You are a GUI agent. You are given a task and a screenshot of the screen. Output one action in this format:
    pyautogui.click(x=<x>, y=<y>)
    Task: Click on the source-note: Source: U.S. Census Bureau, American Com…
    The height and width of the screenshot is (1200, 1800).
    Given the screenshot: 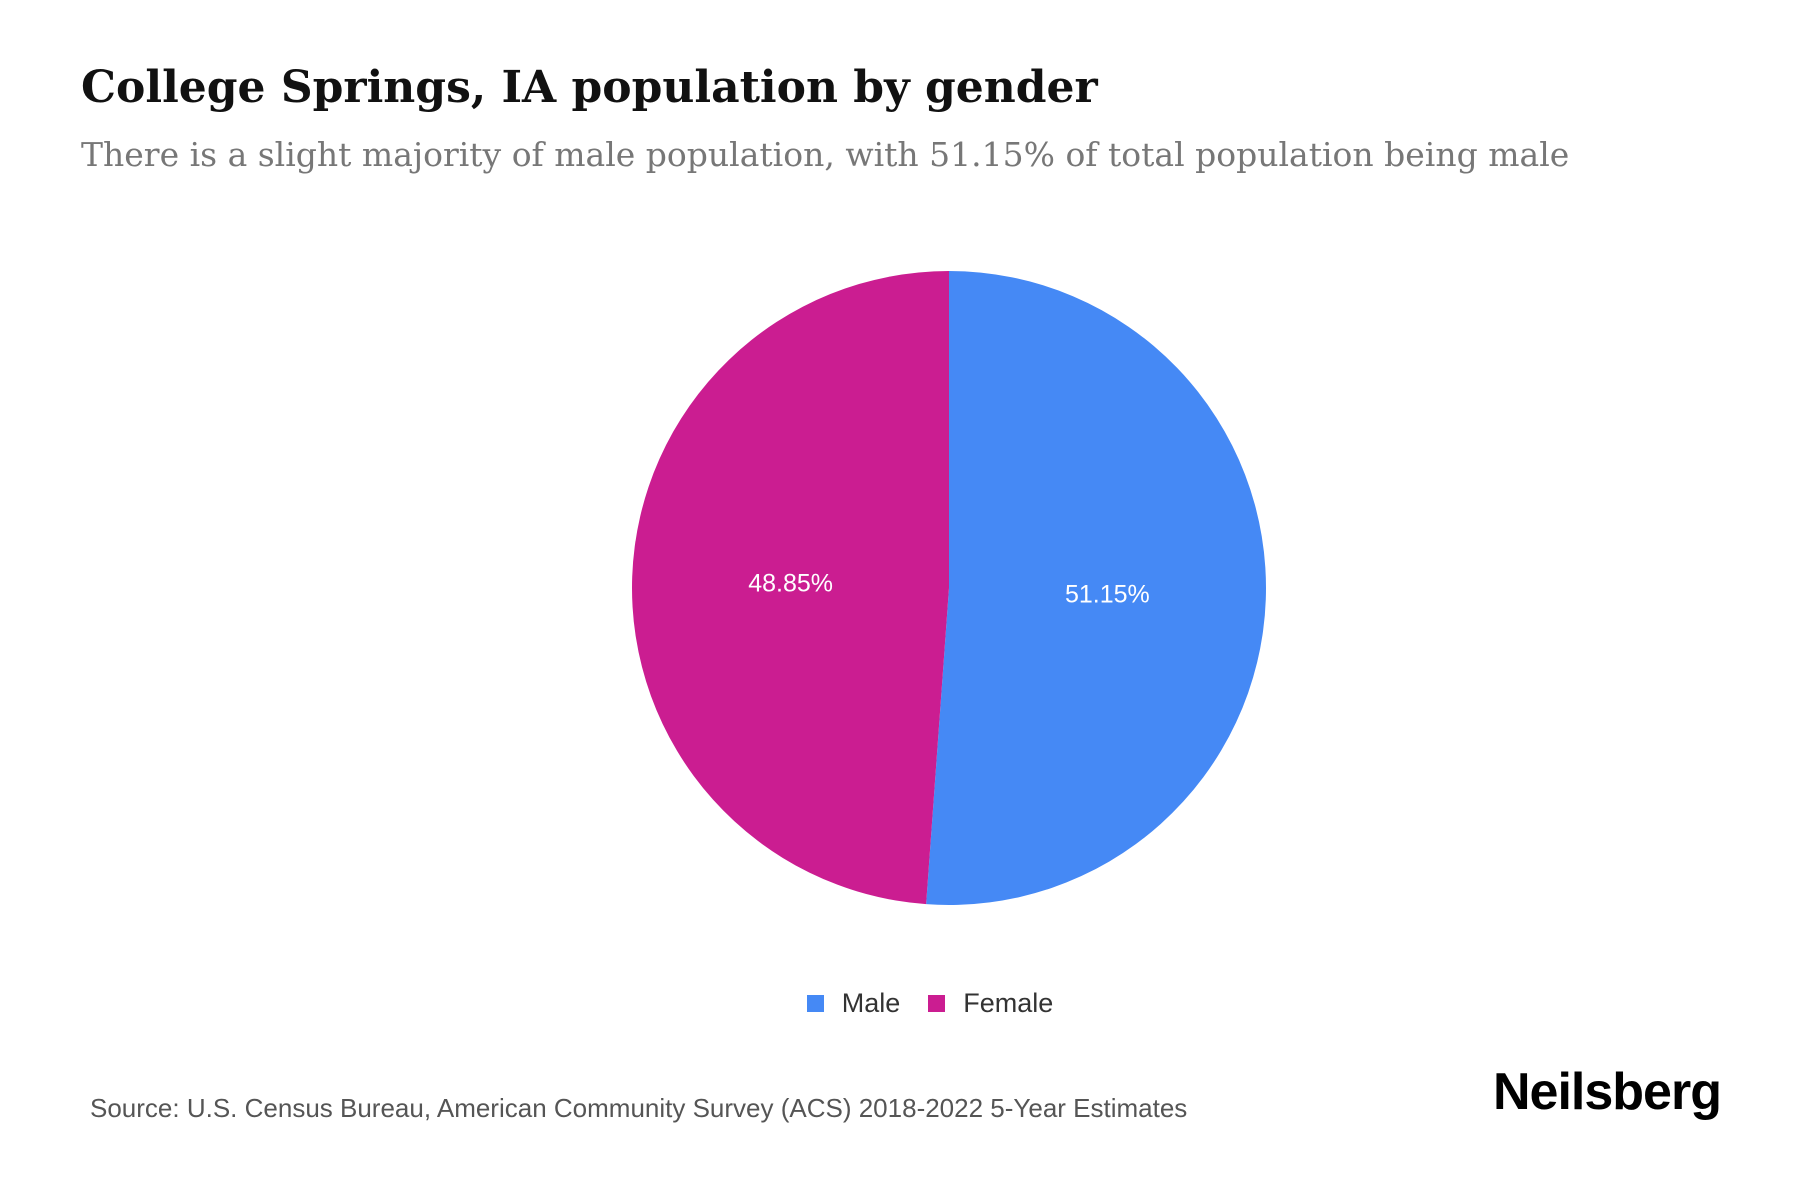 What is the action you would take?
    pyautogui.click(x=639, y=1108)
    